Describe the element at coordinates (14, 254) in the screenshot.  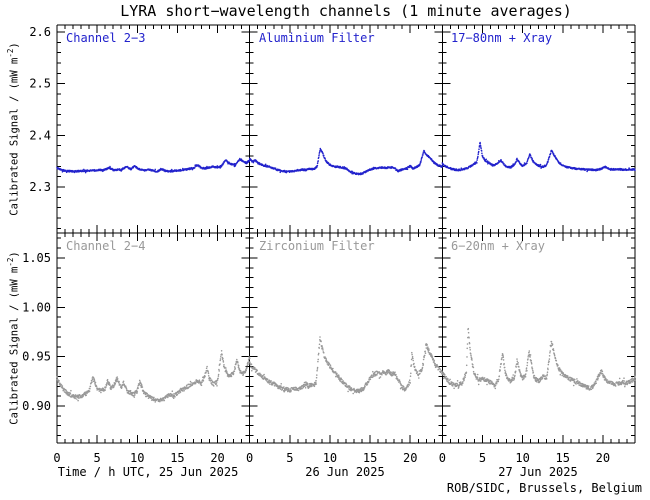
I see `y-axis-title-bottom-close: )` at that location.